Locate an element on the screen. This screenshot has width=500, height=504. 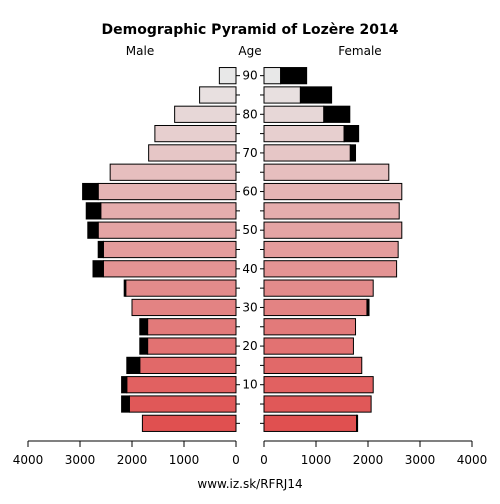
age-tick-label: 60 is located at coordinates (249, 192).